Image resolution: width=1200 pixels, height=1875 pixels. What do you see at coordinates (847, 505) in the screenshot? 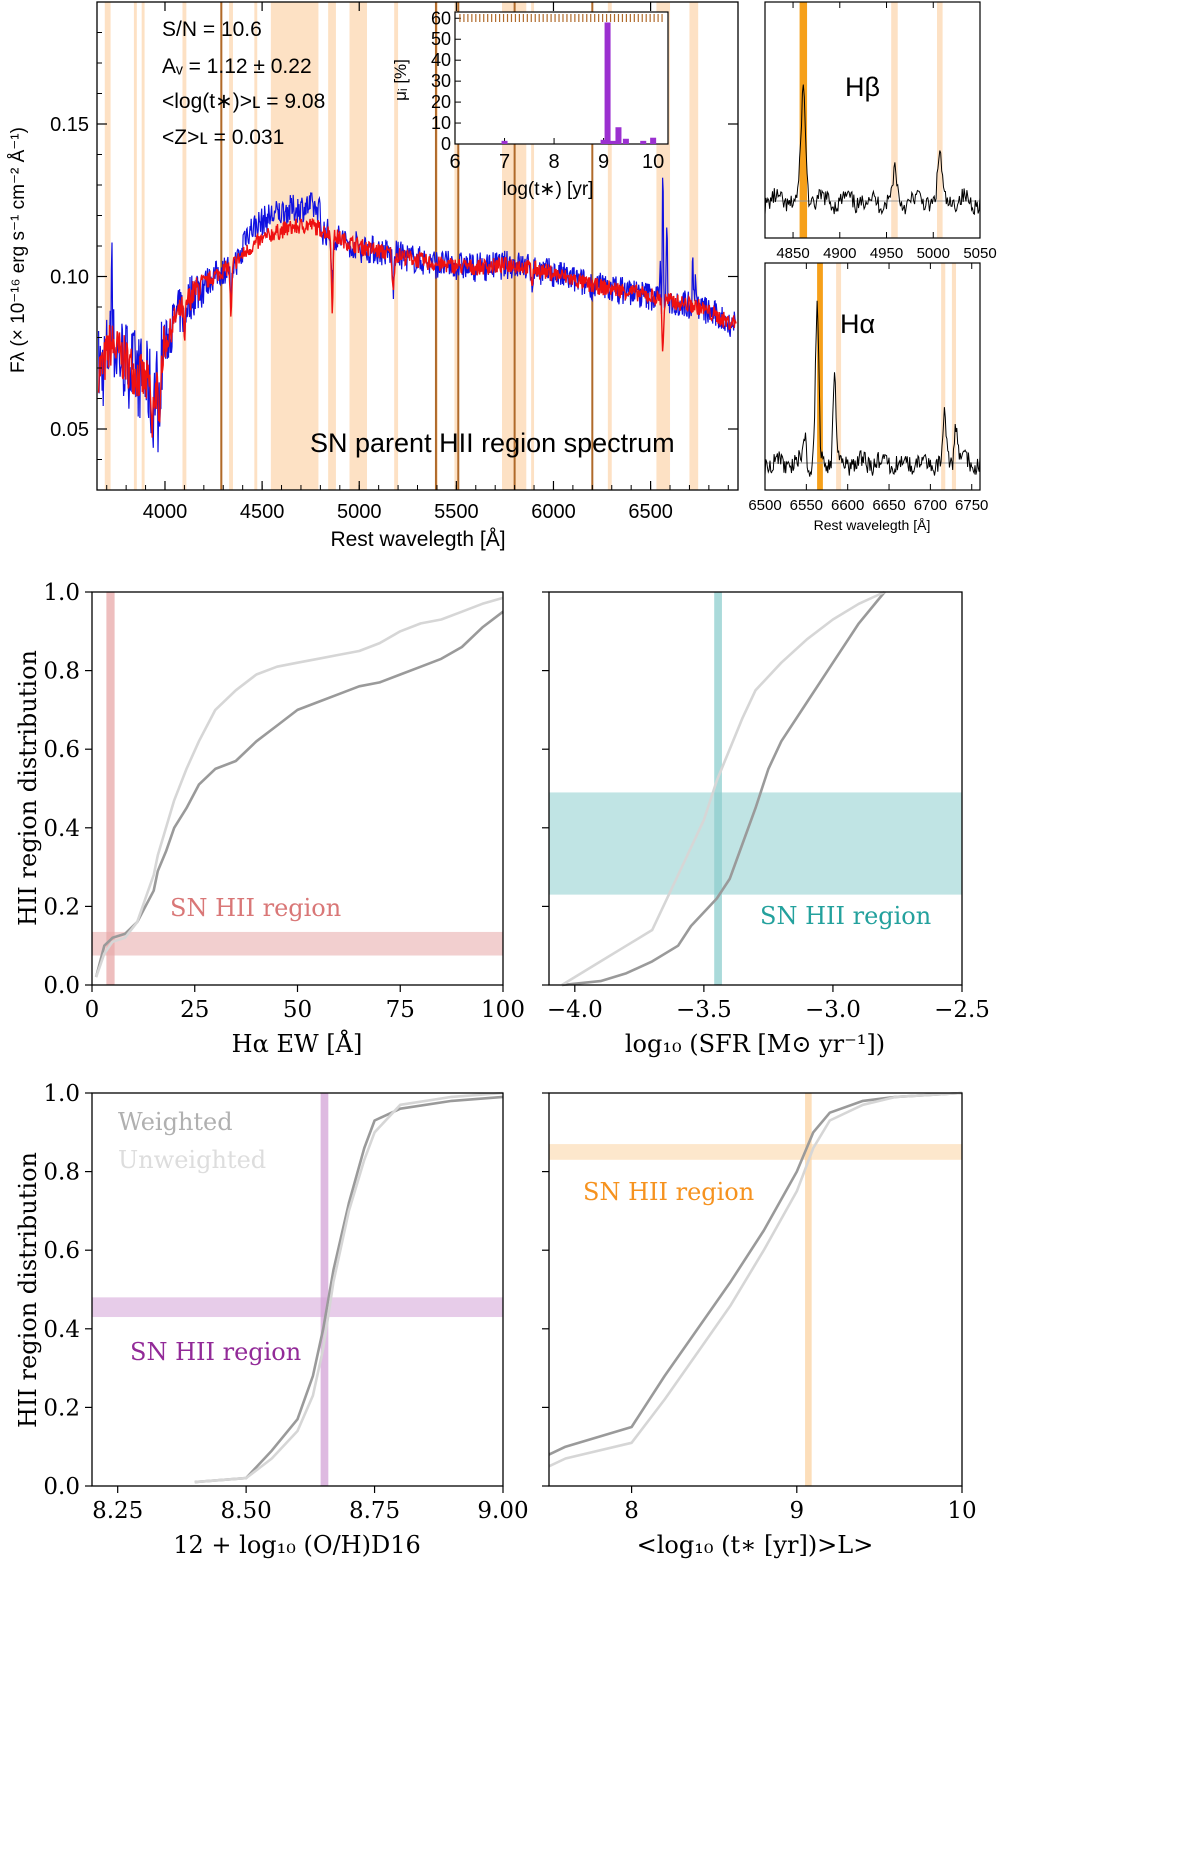
I see `x-tick-label: 6600` at bounding box center [847, 505].